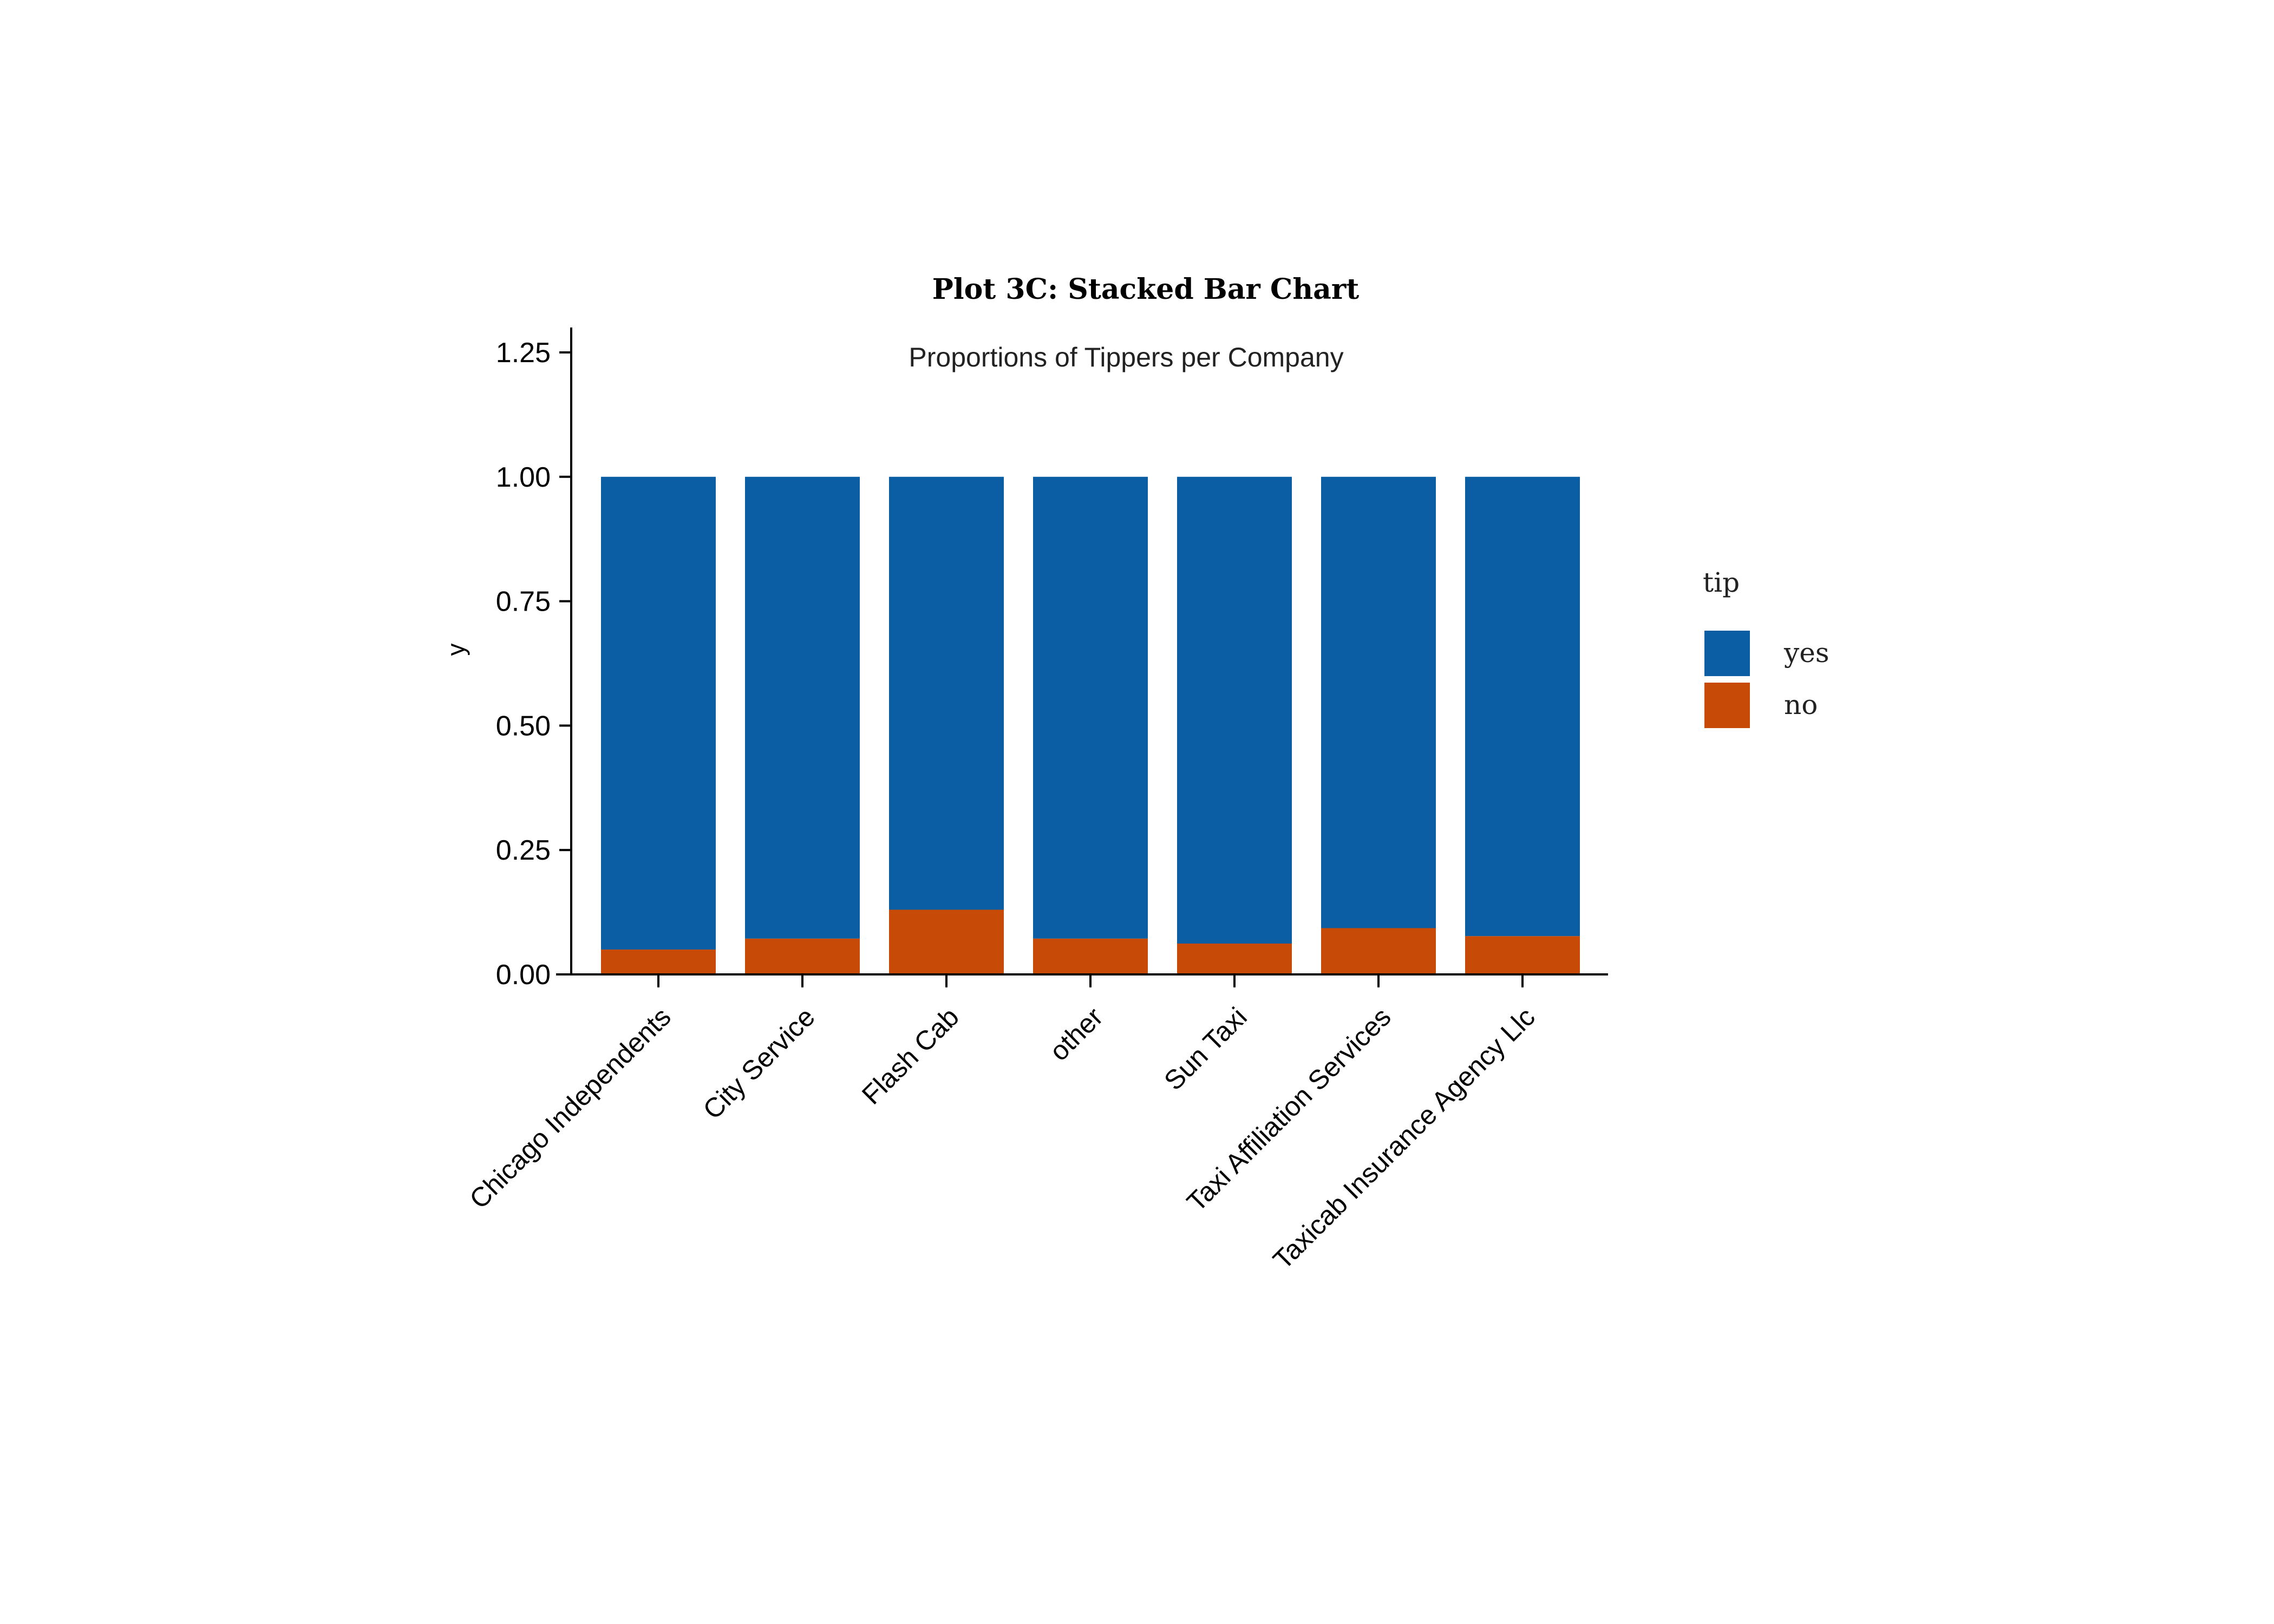 The width and height of the screenshot is (2274, 1624). Describe the element at coordinates (534, 664) in the screenshot. I see `y-ticks-group: 0.00 0.25 0.50 0.75 1.00 1.25` at that location.